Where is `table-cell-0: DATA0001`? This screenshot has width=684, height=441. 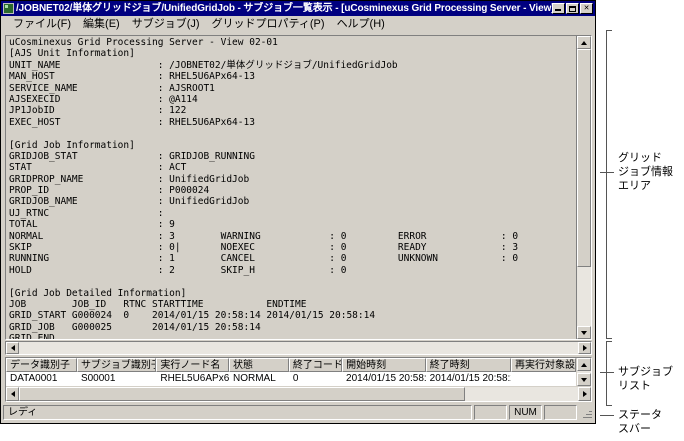 table-cell-0: DATA0001 is located at coordinates (34, 378).